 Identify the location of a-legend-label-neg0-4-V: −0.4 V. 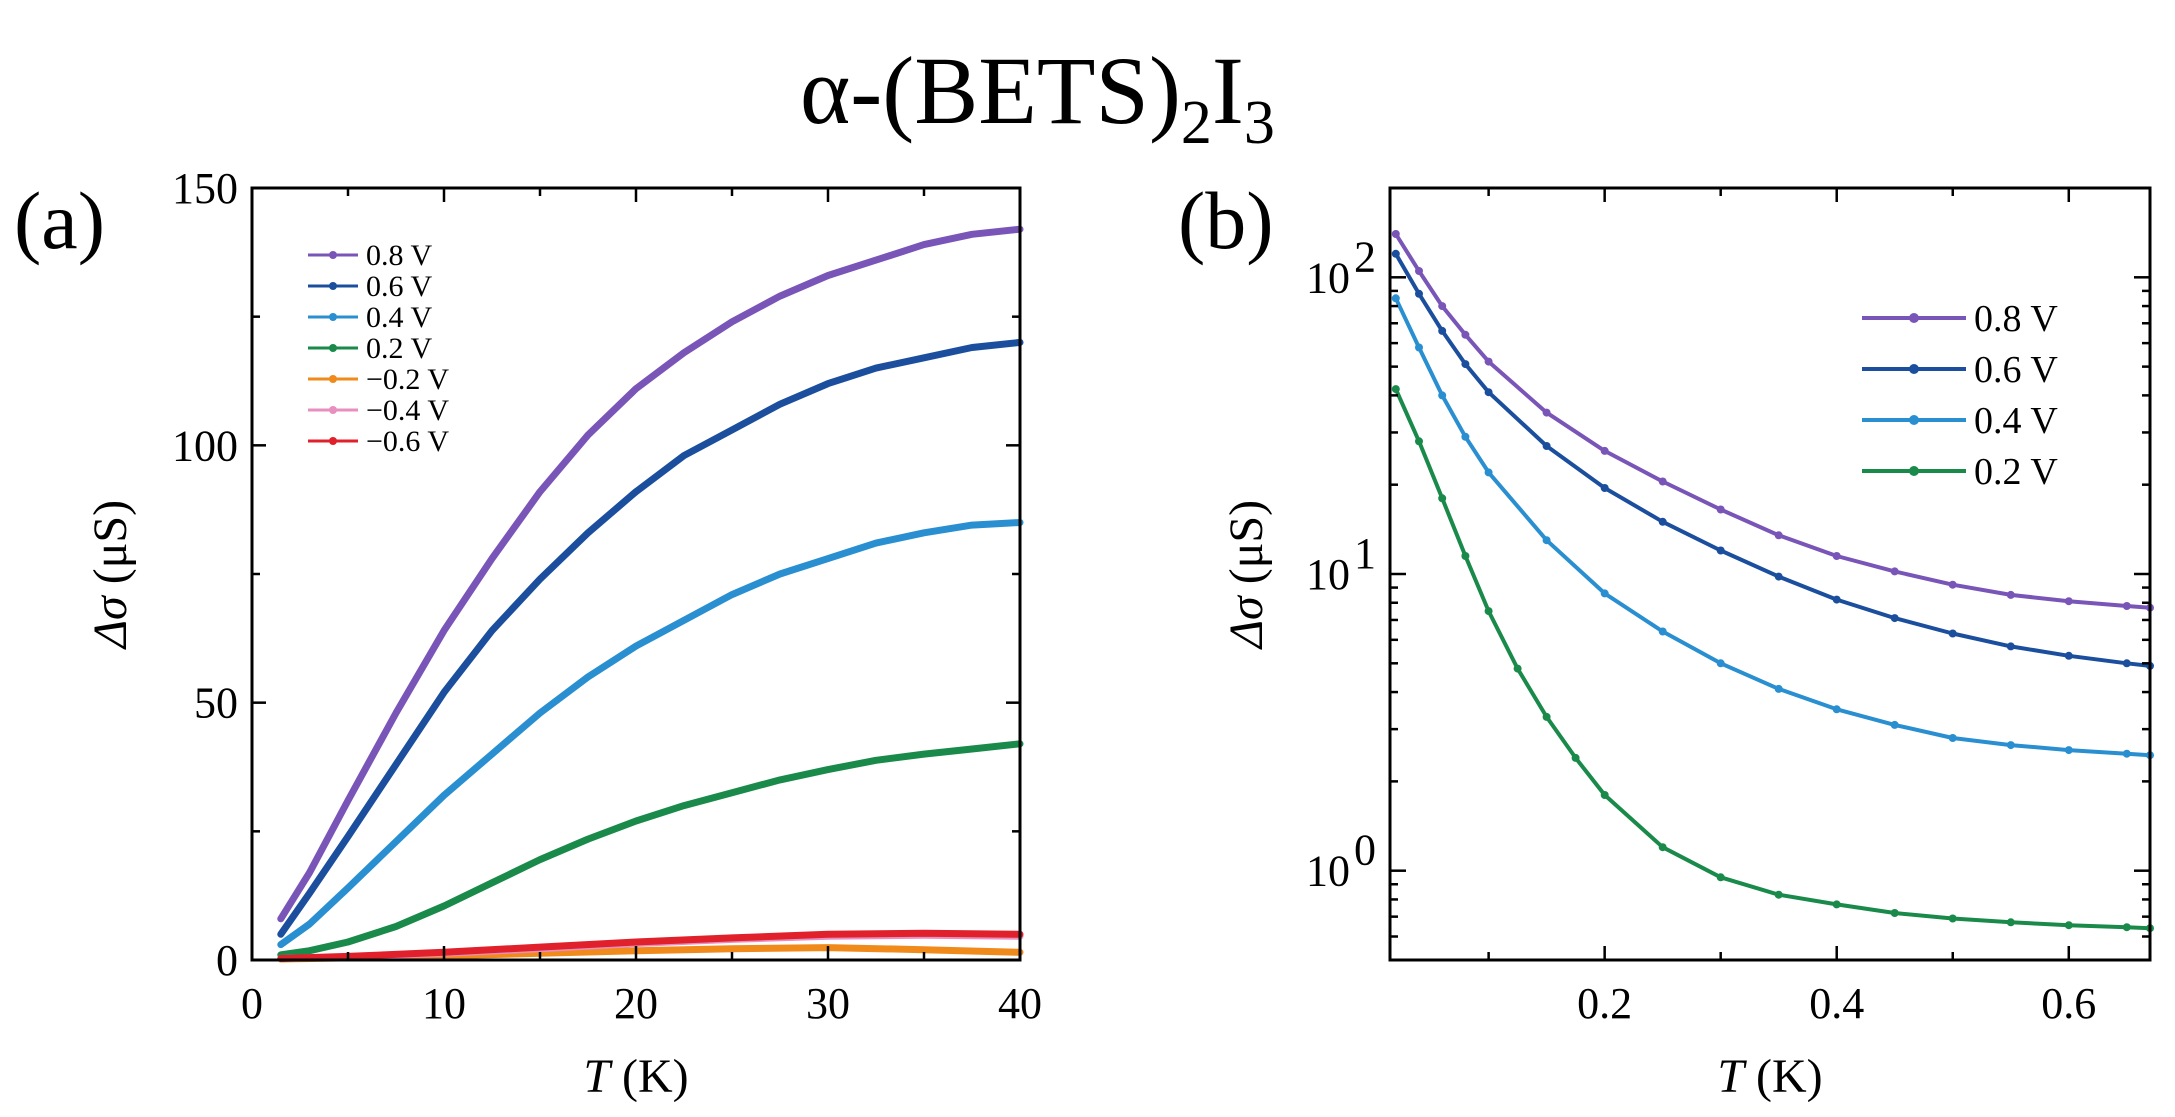
(407, 410).